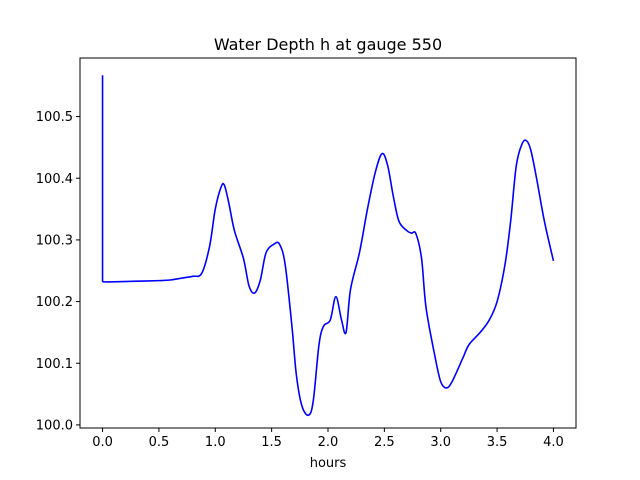 The image size is (640, 480). Describe the element at coordinates (102, 442) in the screenshot. I see `x-tick-label: 0.0` at that location.